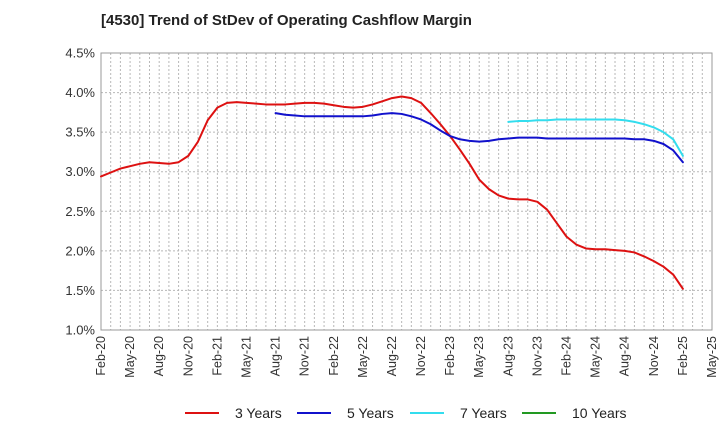 This screenshot has height=440, width=720. Describe the element at coordinates (314, 413) in the screenshot. I see `legend-swatch-5-years` at that location.